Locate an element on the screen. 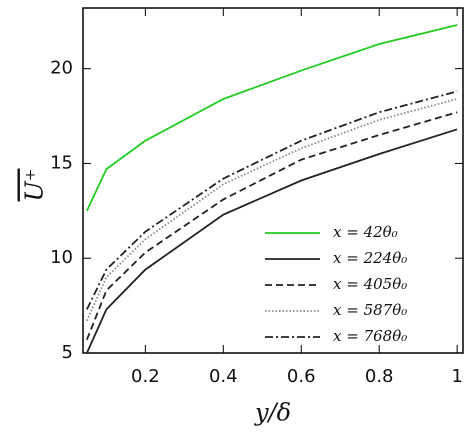  y-tick-label: 10 is located at coordinates (61, 257).